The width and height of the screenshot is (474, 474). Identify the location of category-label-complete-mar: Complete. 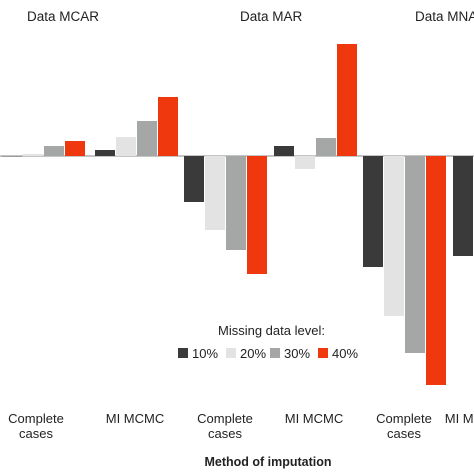
(225, 418).